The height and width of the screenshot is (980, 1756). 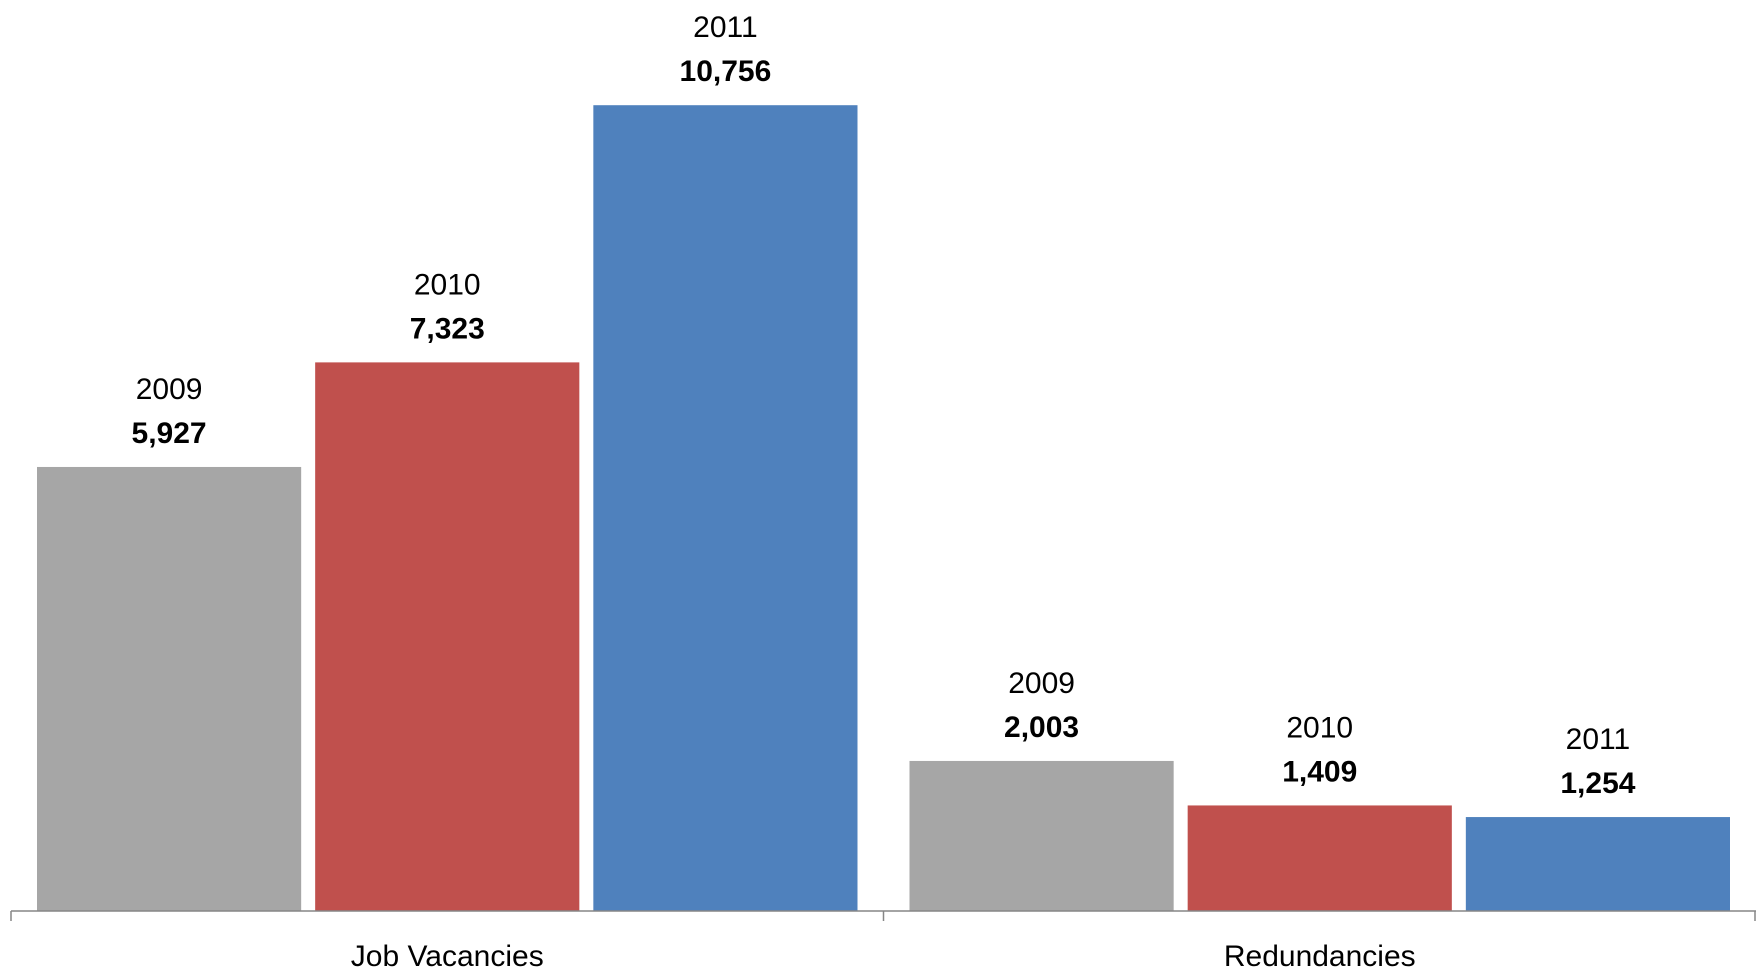 What do you see at coordinates (1597, 783) in the screenshot?
I see `value-label: 1,254` at bounding box center [1597, 783].